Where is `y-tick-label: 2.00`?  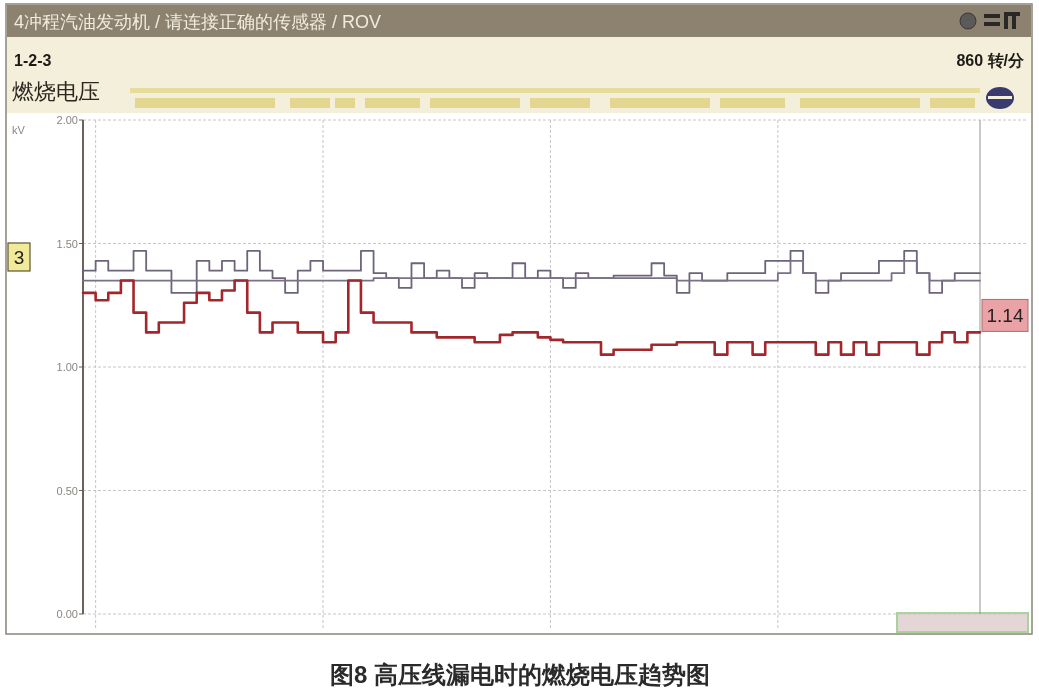
y-tick-label: 2.00 is located at coordinates (67, 120).